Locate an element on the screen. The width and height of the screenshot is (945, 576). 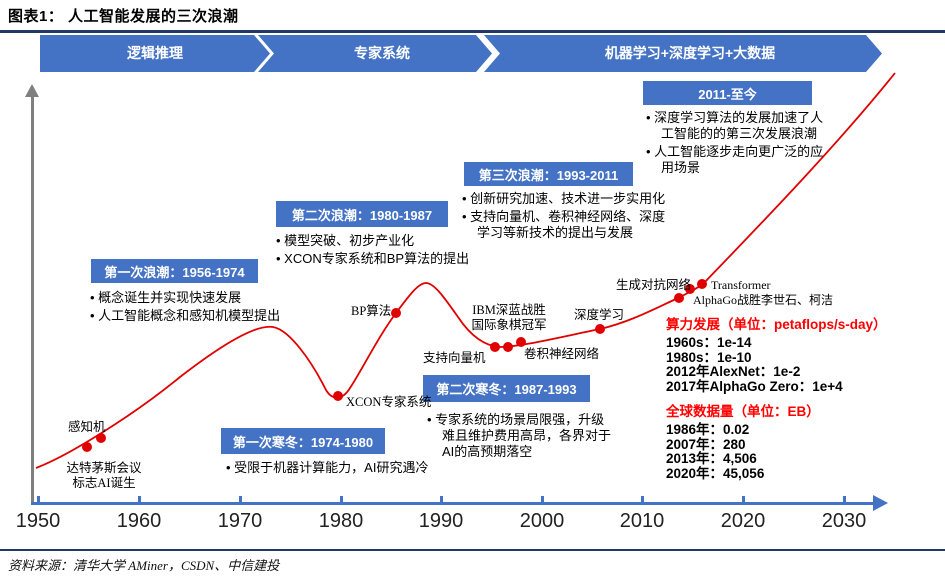
wave2-bullets: 模型突破、初步产业化 XCON专家系统和BP算法的提出 is located at coordinates (396, 251).